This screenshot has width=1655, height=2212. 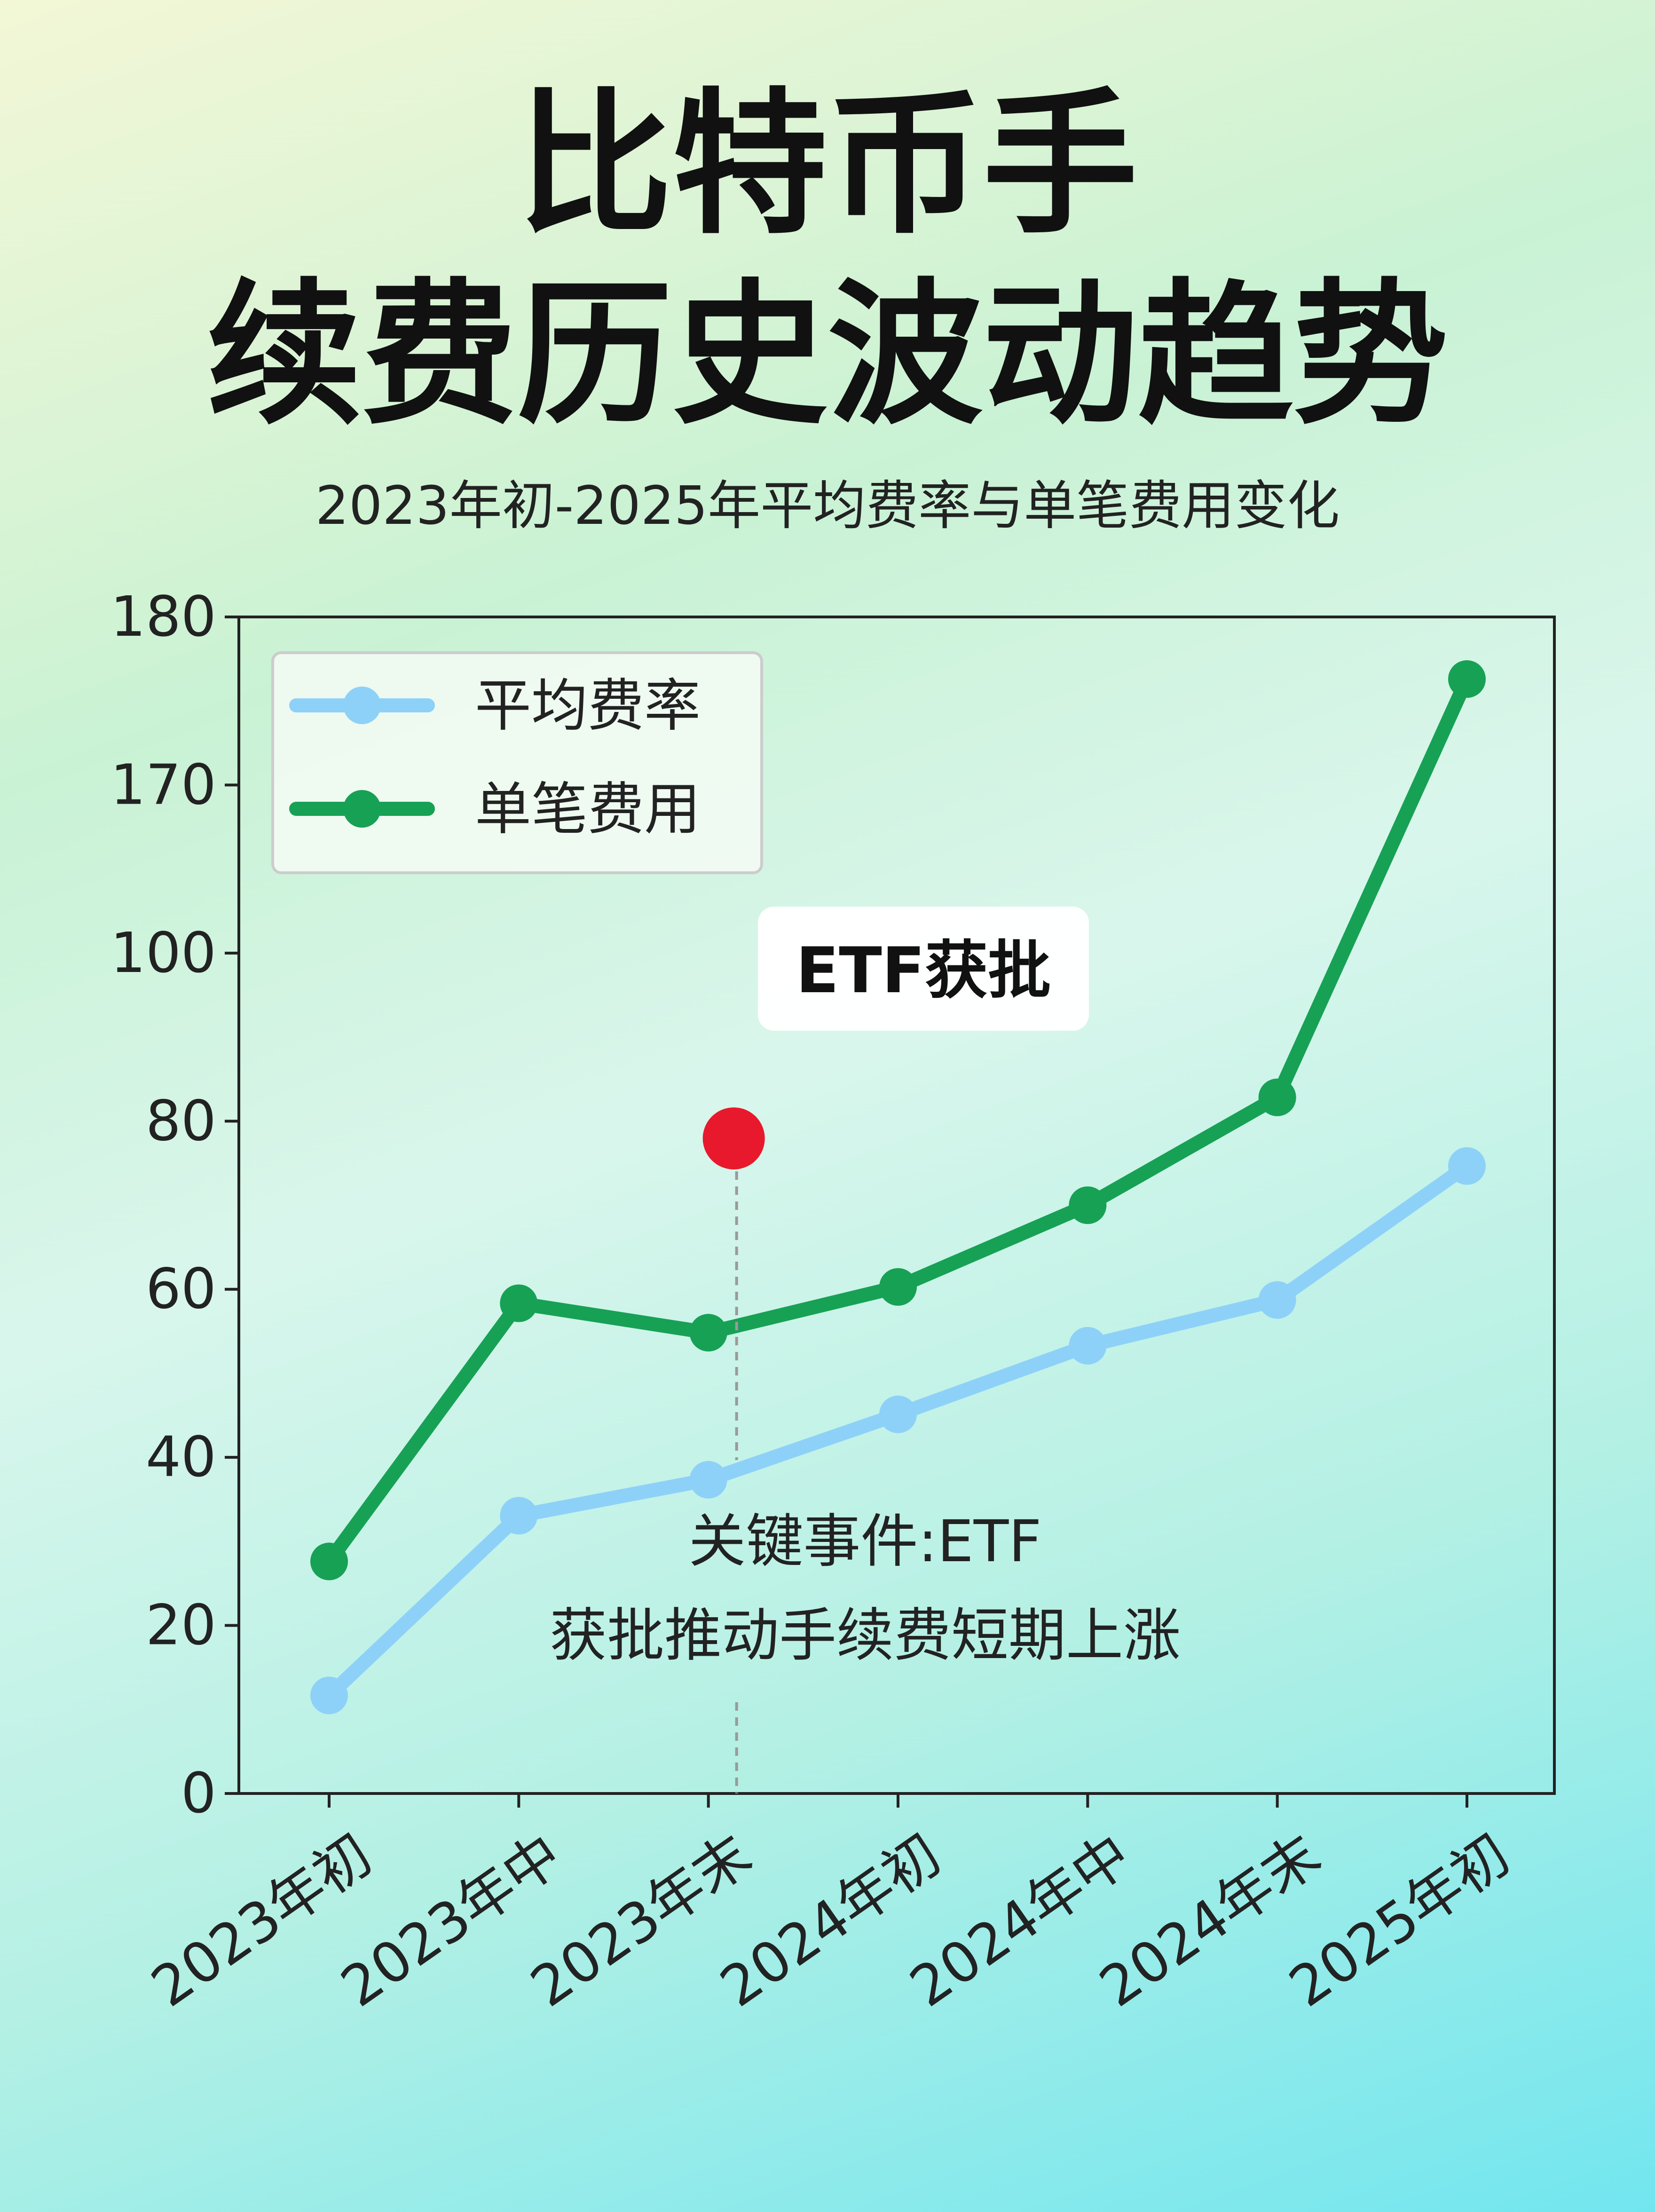 What do you see at coordinates (181, 1625) in the screenshot?
I see `y-tick-label: 20` at bounding box center [181, 1625].